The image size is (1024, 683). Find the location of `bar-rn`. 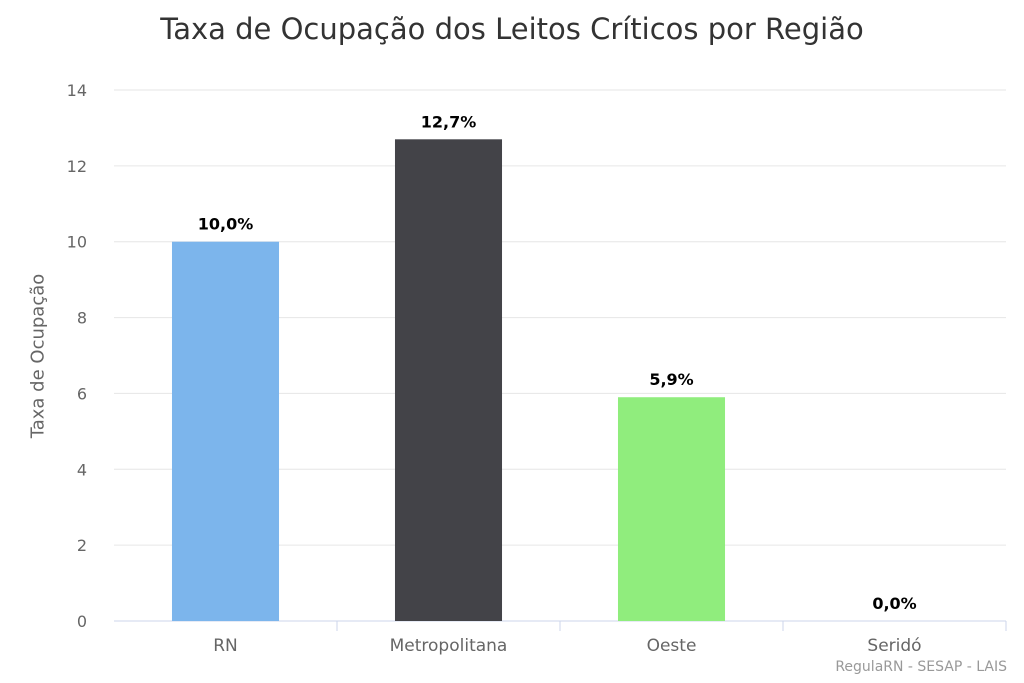

bar-rn is located at coordinates (225, 431).